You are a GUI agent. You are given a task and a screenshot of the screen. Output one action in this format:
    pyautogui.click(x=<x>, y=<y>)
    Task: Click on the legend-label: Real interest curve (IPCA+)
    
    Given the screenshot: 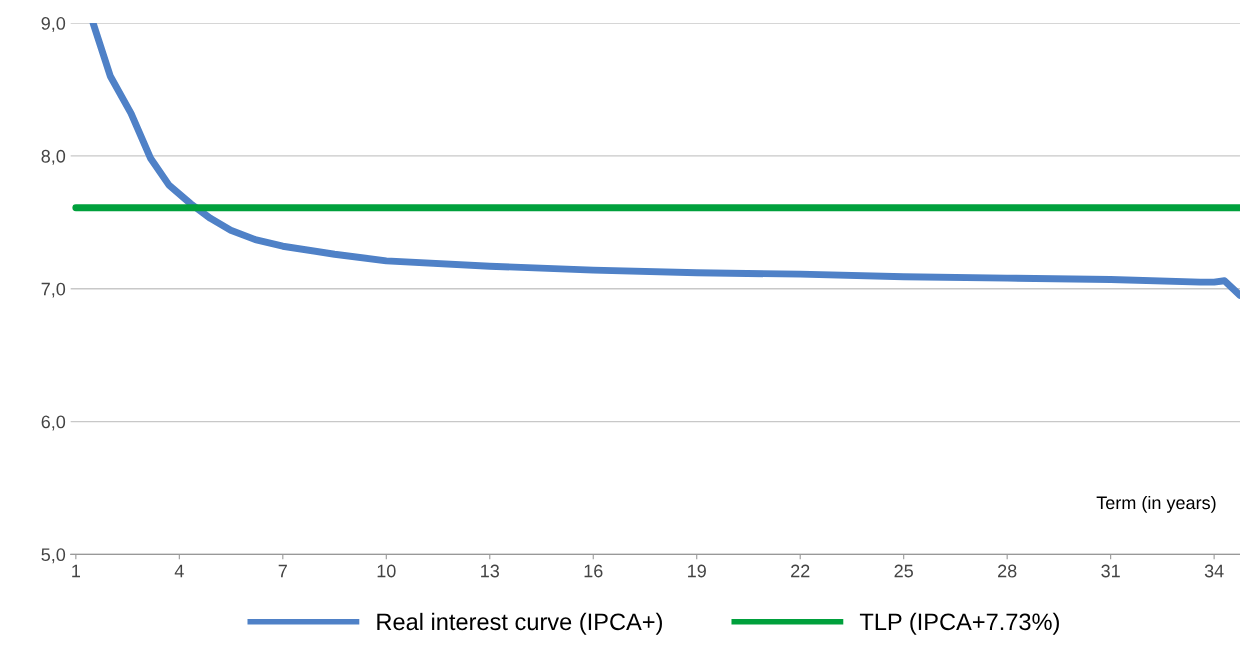 What is the action you would take?
    pyautogui.click(x=519, y=623)
    